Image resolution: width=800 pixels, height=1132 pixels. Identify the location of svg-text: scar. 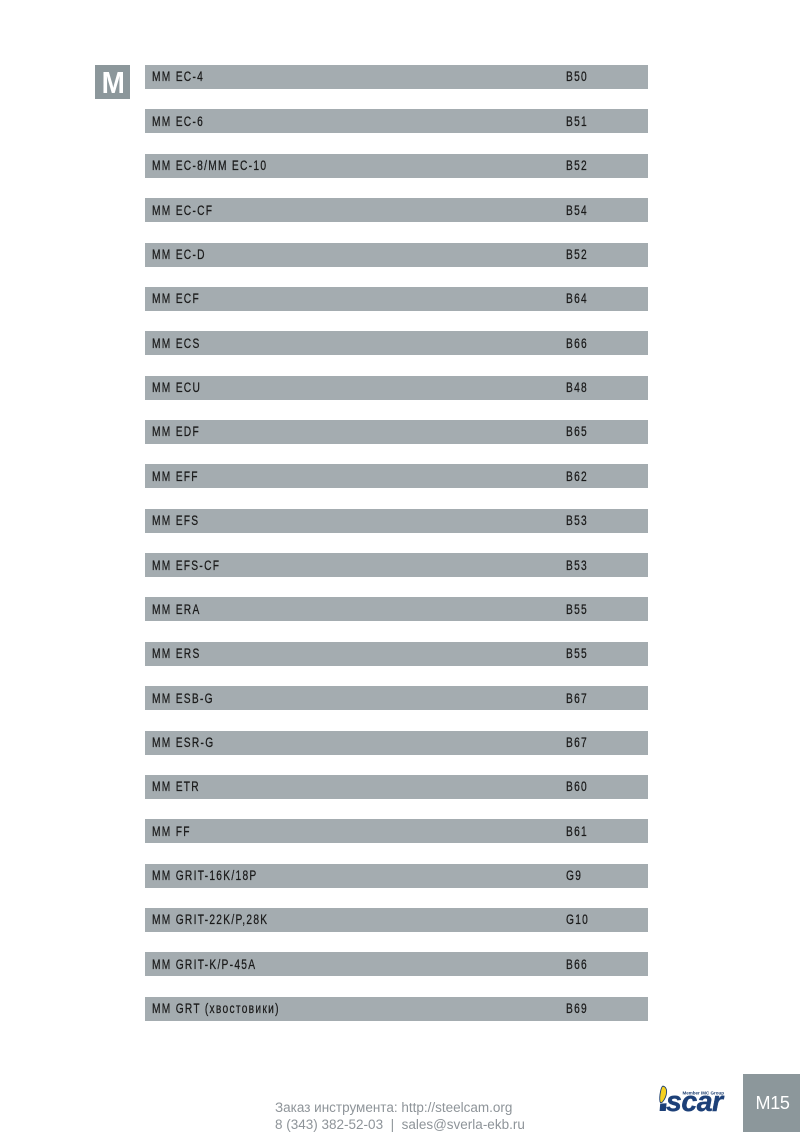
(695, 1100).